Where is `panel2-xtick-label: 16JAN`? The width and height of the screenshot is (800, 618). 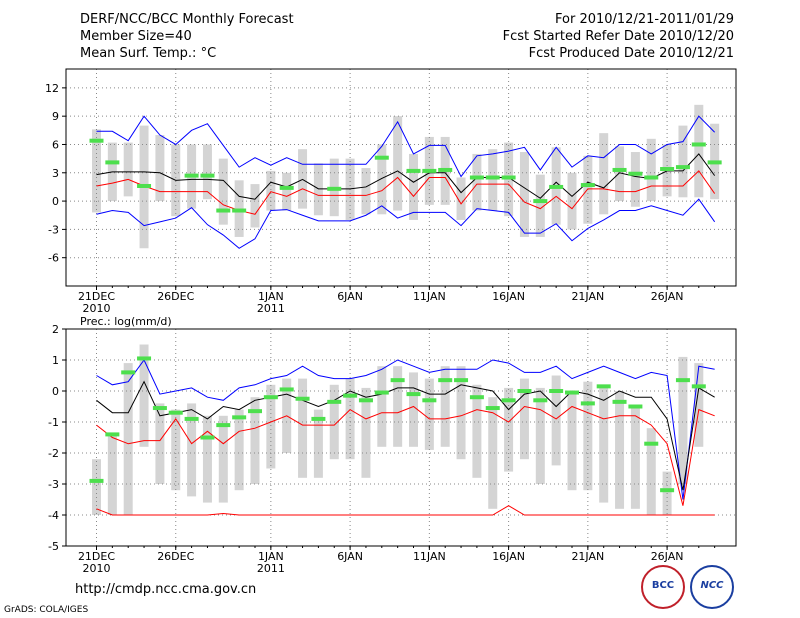
panel2-xtick-label: 16JAN is located at coordinates (508, 556).